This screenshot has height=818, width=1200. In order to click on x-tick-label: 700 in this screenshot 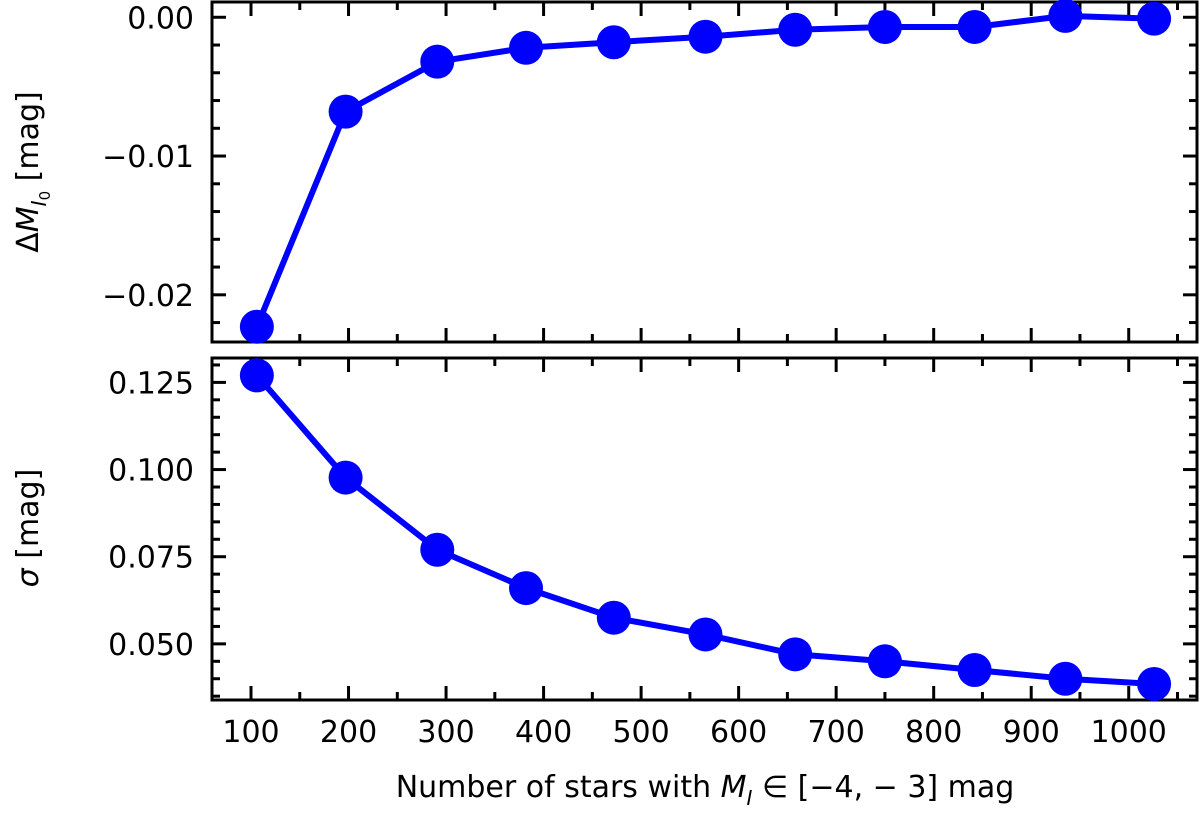, I will do `click(836, 732)`.